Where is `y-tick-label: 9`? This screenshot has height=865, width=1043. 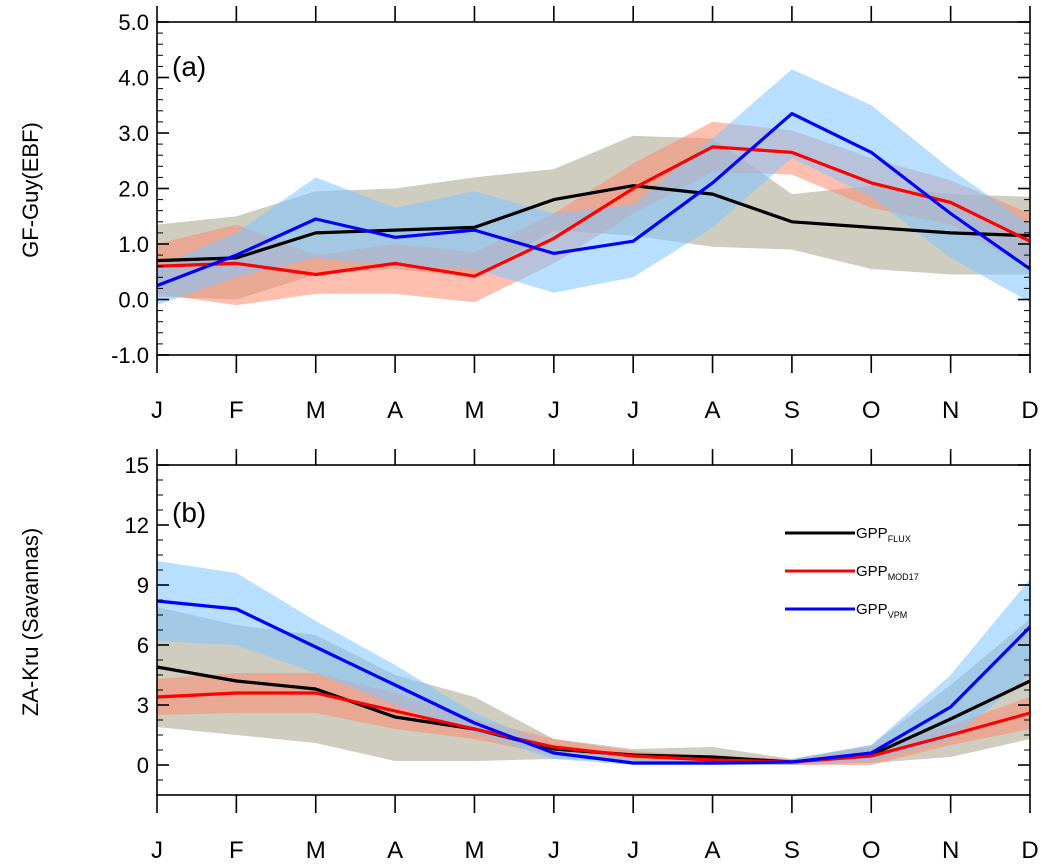 y-tick-label: 9 is located at coordinates (143, 585).